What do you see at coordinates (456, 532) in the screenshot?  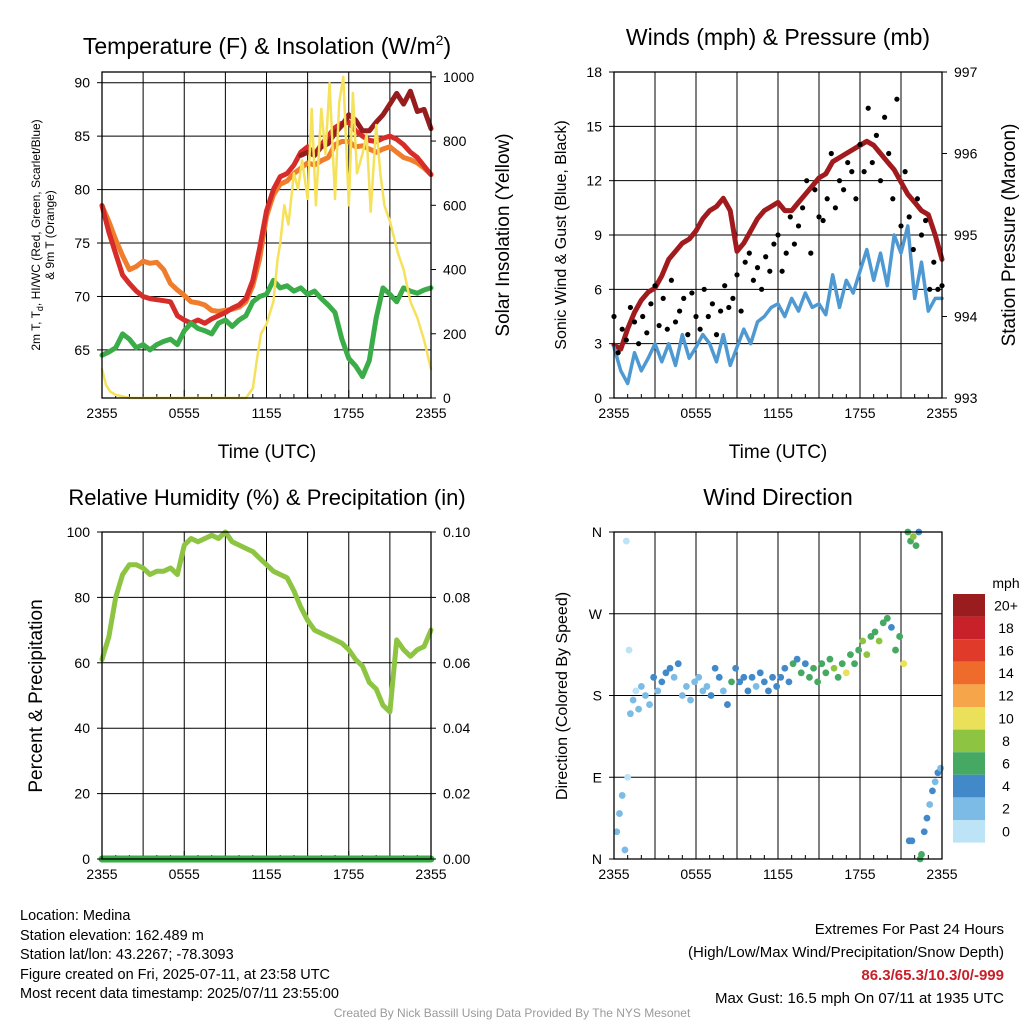 I see `y2-tick-label: 0.10` at bounding box center [456, 532].